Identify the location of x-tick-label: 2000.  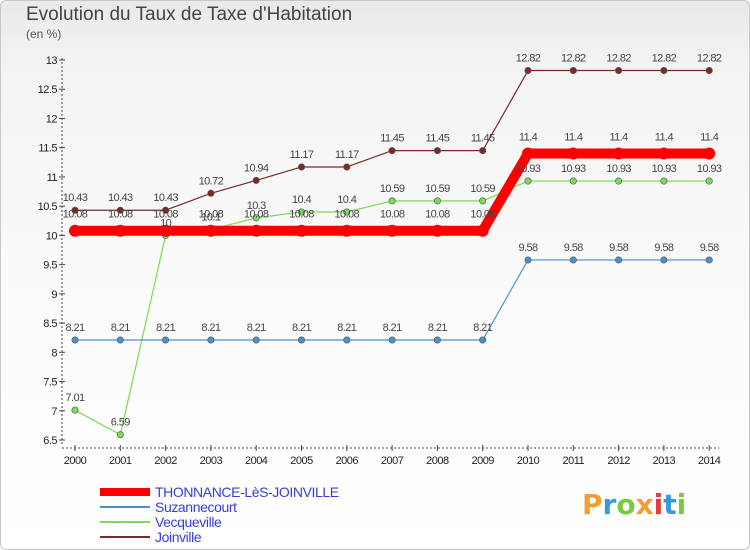
(75, 461).